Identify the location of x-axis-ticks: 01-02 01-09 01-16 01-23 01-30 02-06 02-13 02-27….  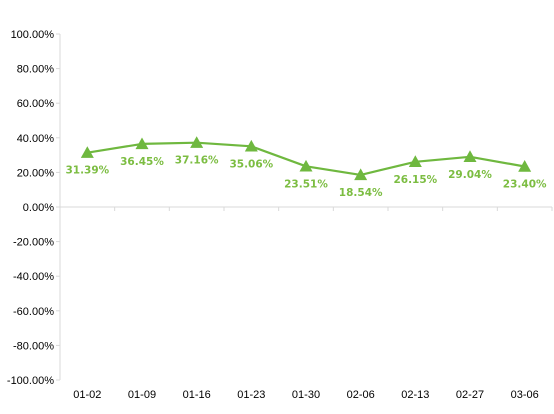
(305, 395).